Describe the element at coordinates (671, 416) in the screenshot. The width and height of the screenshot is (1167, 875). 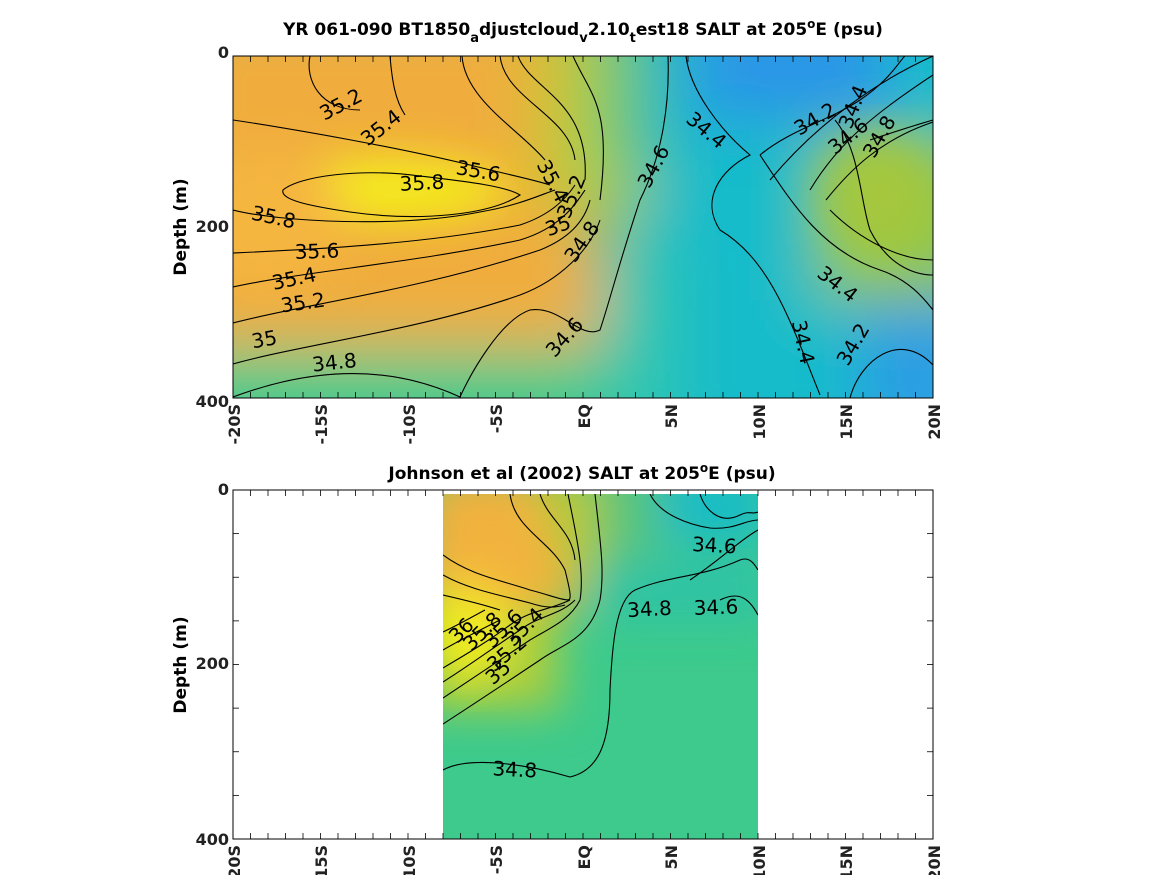
I see `top-x-tick-5n: 5N` at that location.